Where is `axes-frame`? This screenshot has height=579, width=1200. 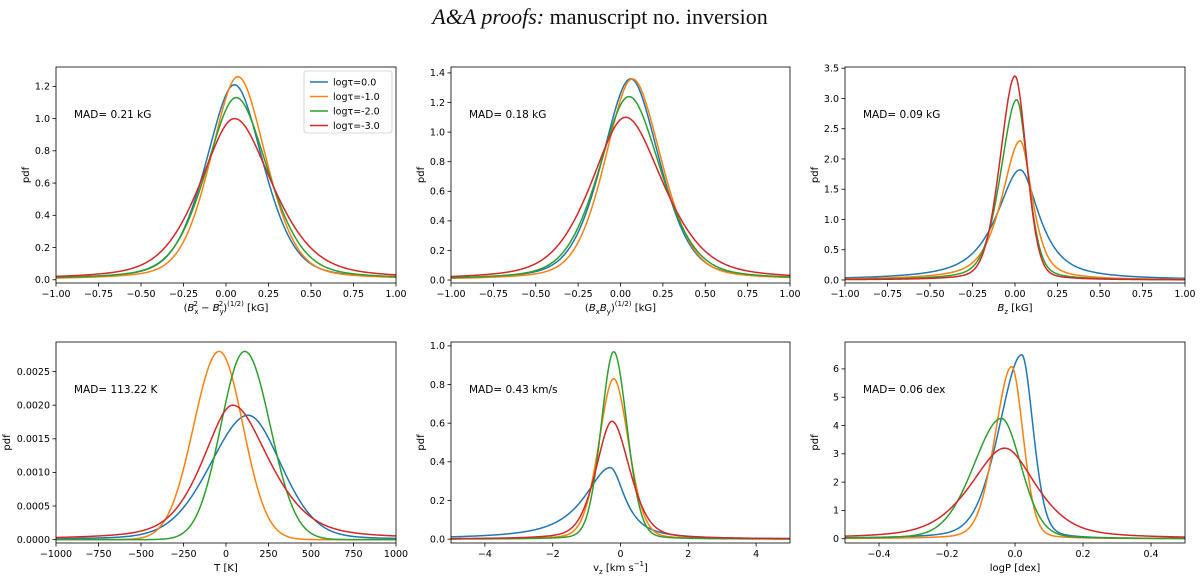 axes-frame is located at coordinates (1015, 175).